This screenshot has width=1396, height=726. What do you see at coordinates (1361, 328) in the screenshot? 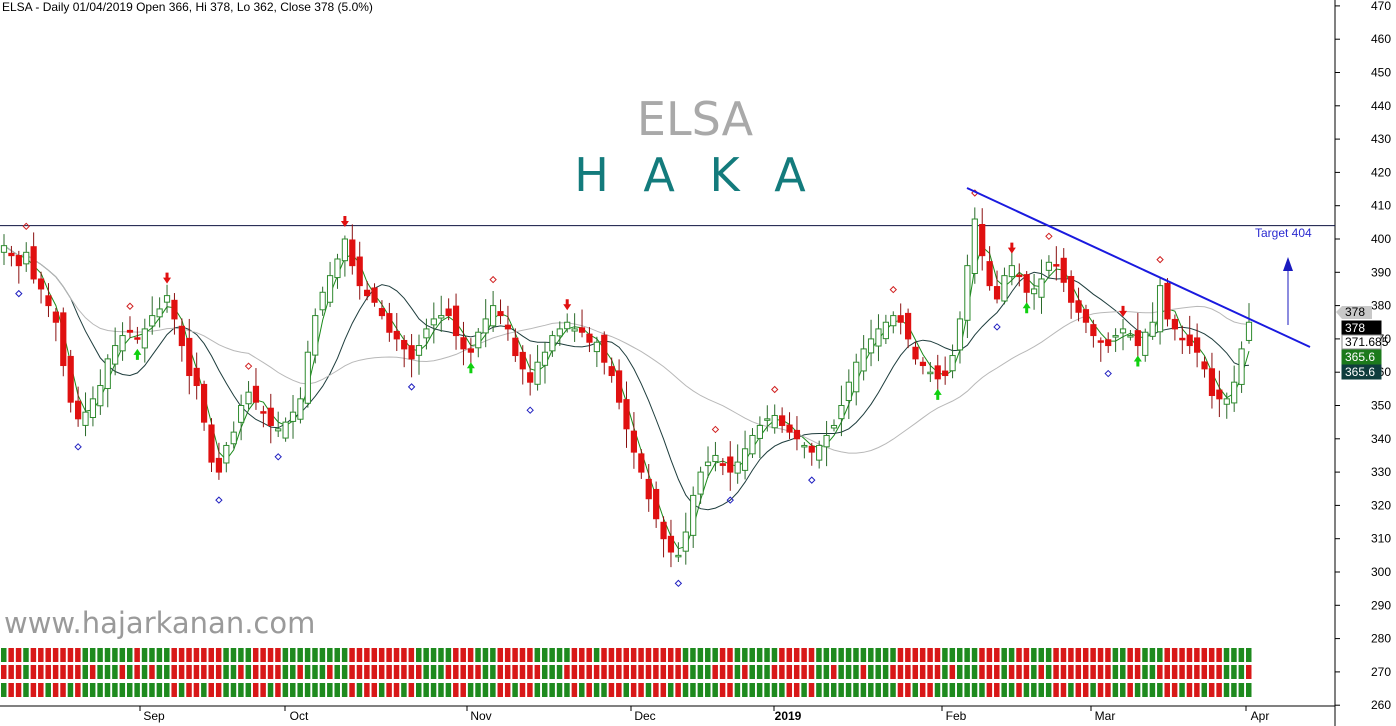
I see `price-tag: 378` at bounding box center [1361, 328].